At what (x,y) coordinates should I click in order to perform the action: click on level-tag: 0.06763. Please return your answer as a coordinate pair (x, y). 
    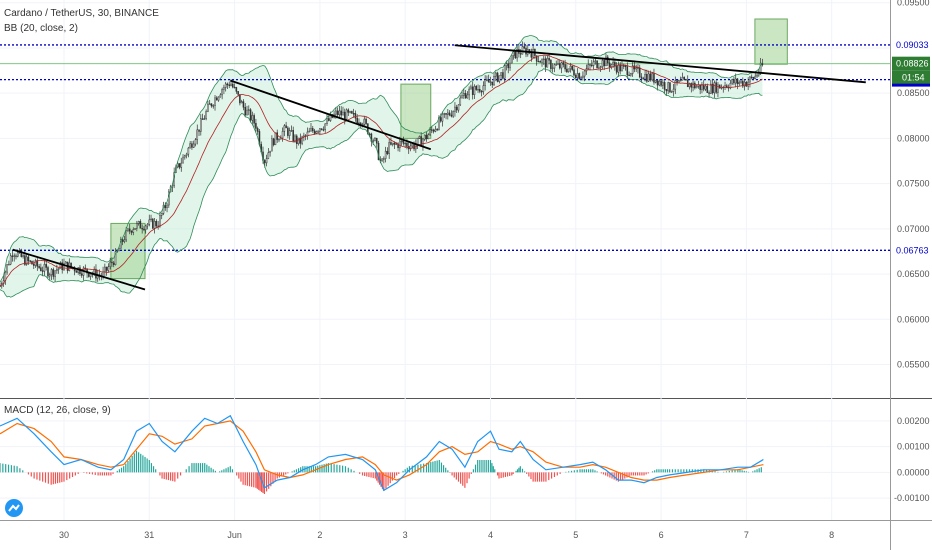
    Looking at the image, I should click on (912, 250).